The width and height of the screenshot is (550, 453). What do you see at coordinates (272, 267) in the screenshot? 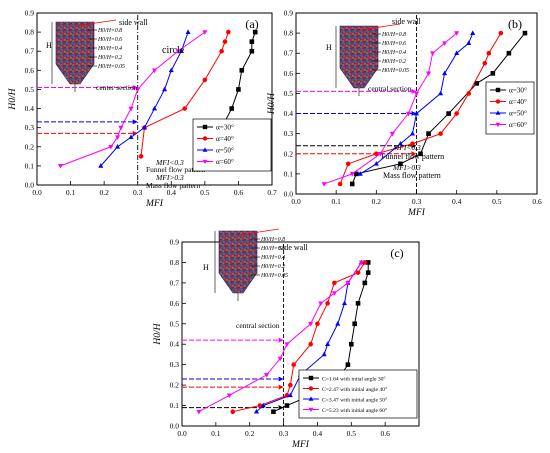
I see `height-level-label: H0/H=0.2` at bounding box center [272, 267].